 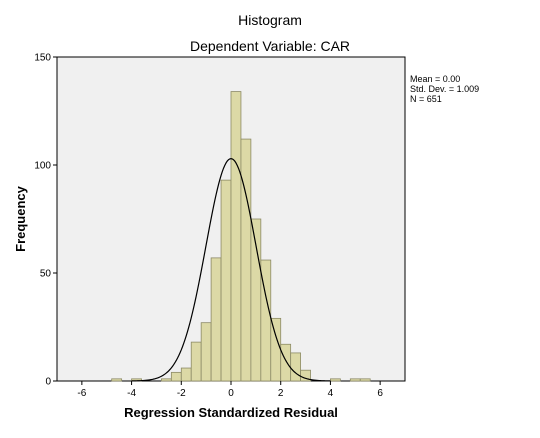 I want to click on x-tick-label: -2, so click(x=181, y=393).